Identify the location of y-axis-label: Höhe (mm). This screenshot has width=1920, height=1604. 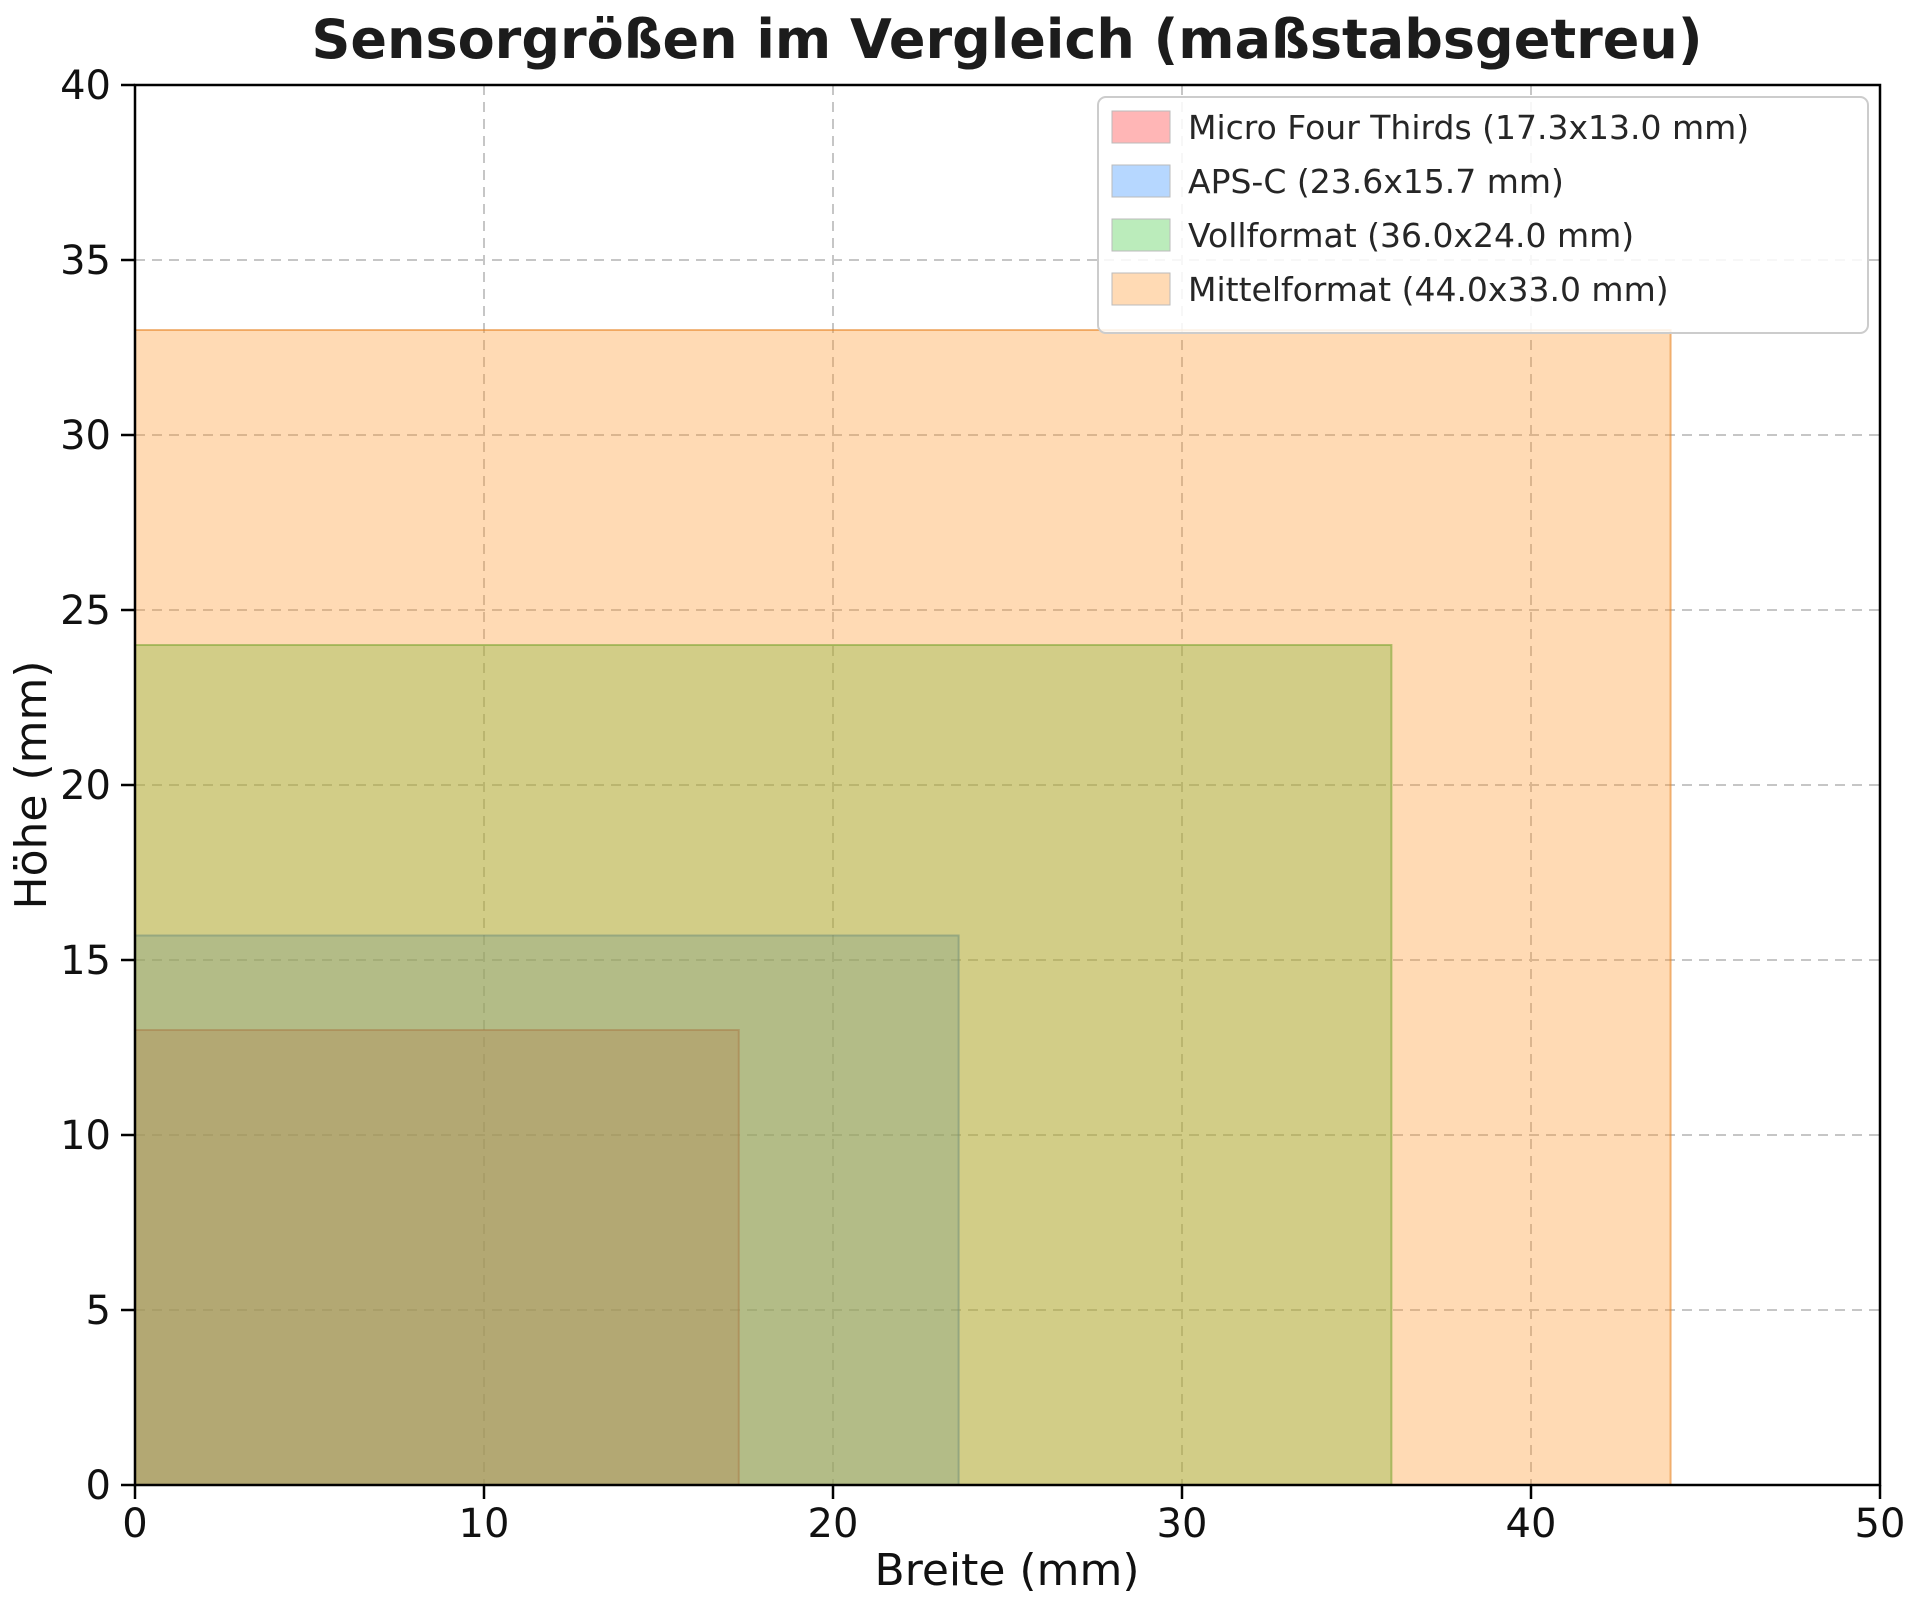
(31, 784).